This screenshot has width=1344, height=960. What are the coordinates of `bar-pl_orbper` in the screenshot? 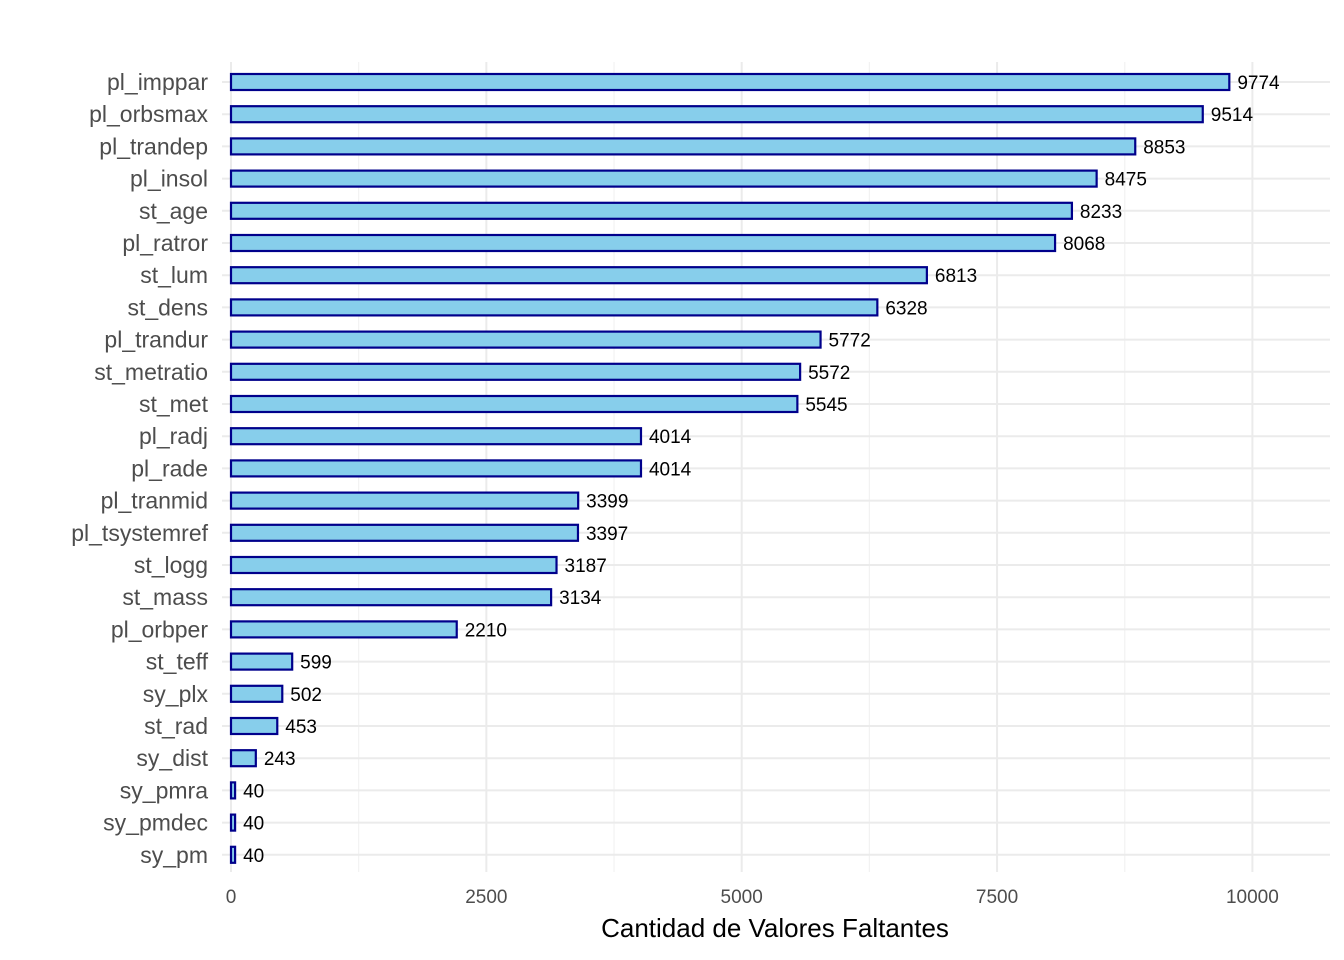 It's located at (343, 629).